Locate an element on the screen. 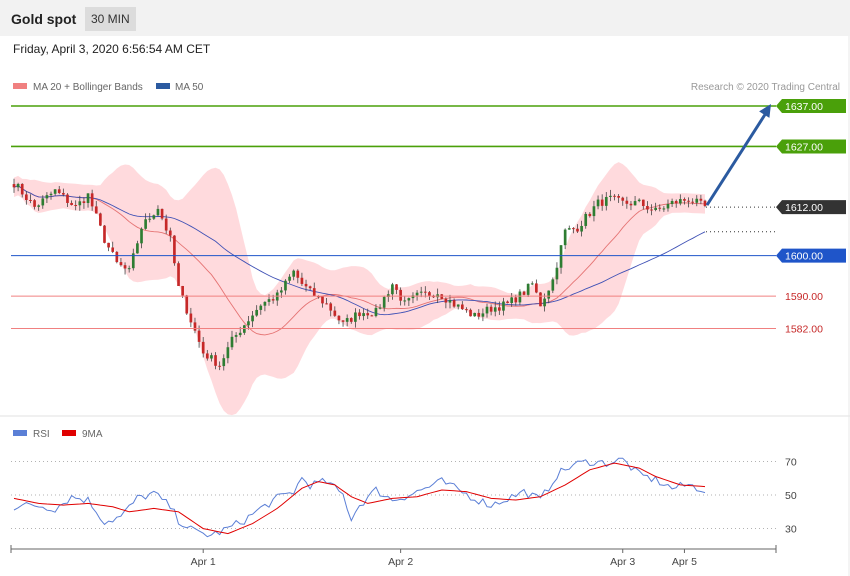 The image size is (850, 576). credit-label: Research © 2020 Trading Central is located at coordinates (765, 87).